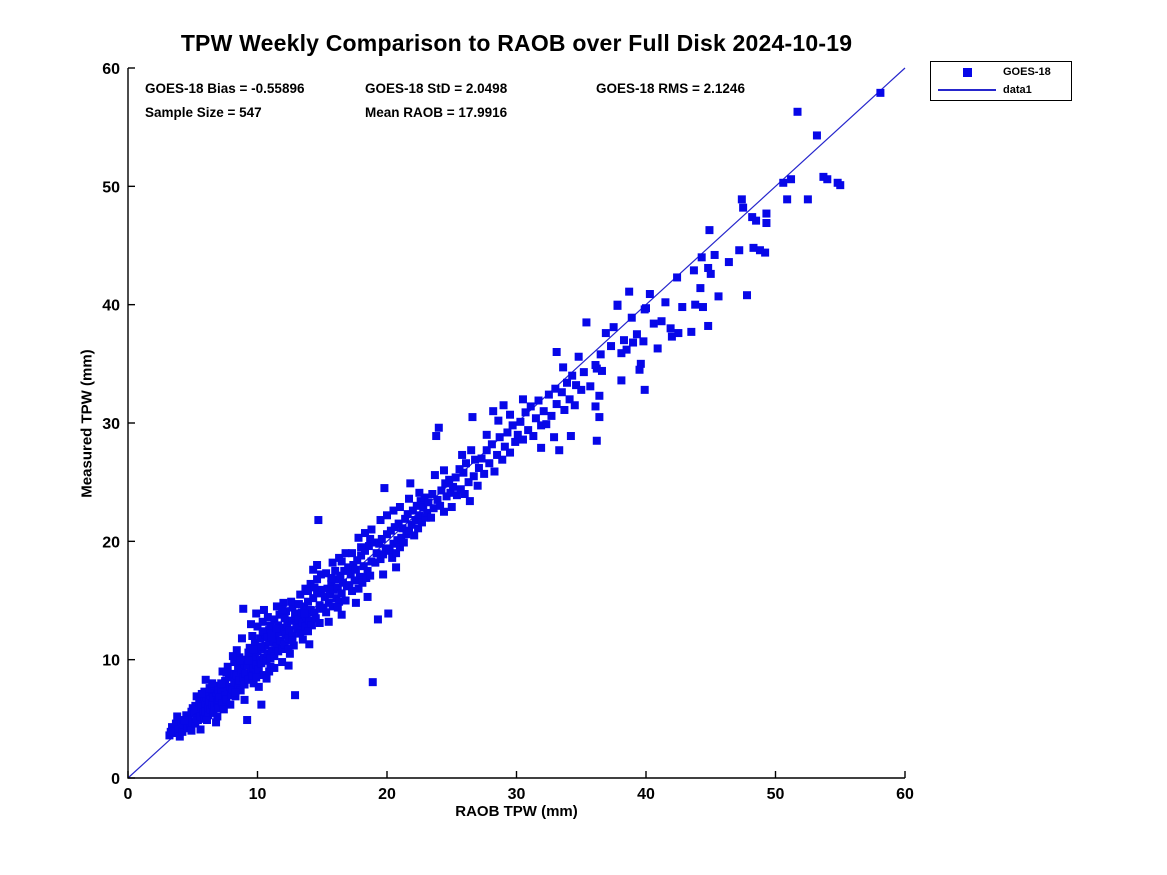  Describe the element at coordinates (258, 794) in the screenshot. I see `x-tick-label: 10` at that location.